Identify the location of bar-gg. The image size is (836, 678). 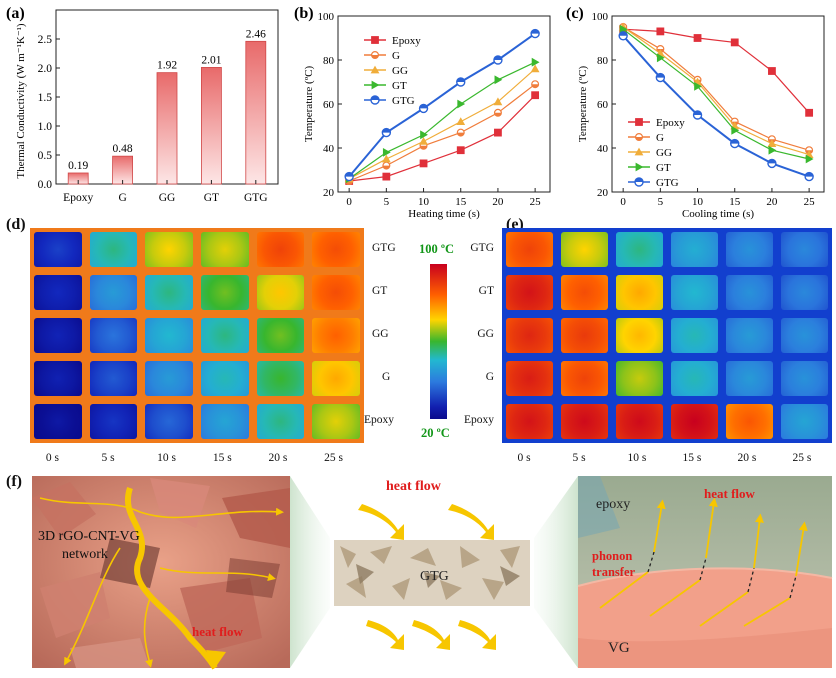
(167, 128).